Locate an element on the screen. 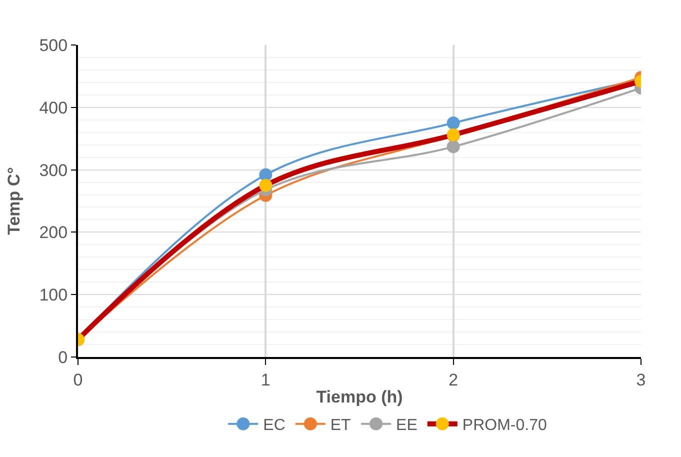  y-tick-label: 0 is located at coordinates (63, 357).